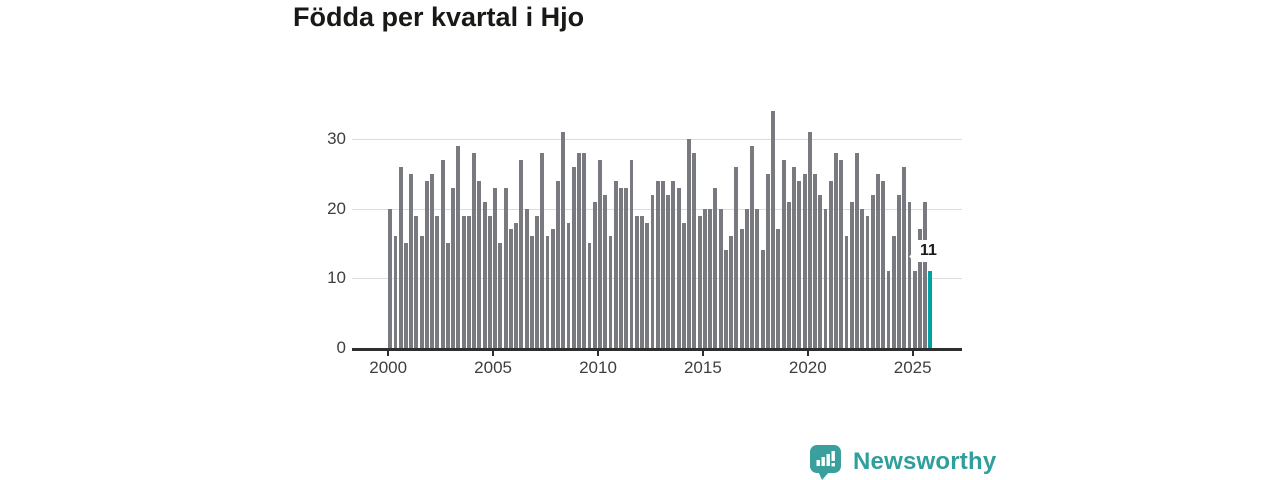 This screenshot has height=480, width=1280. Describe the element at coordinates (657, 139) in the screenshot. I see `gridline` at that location.